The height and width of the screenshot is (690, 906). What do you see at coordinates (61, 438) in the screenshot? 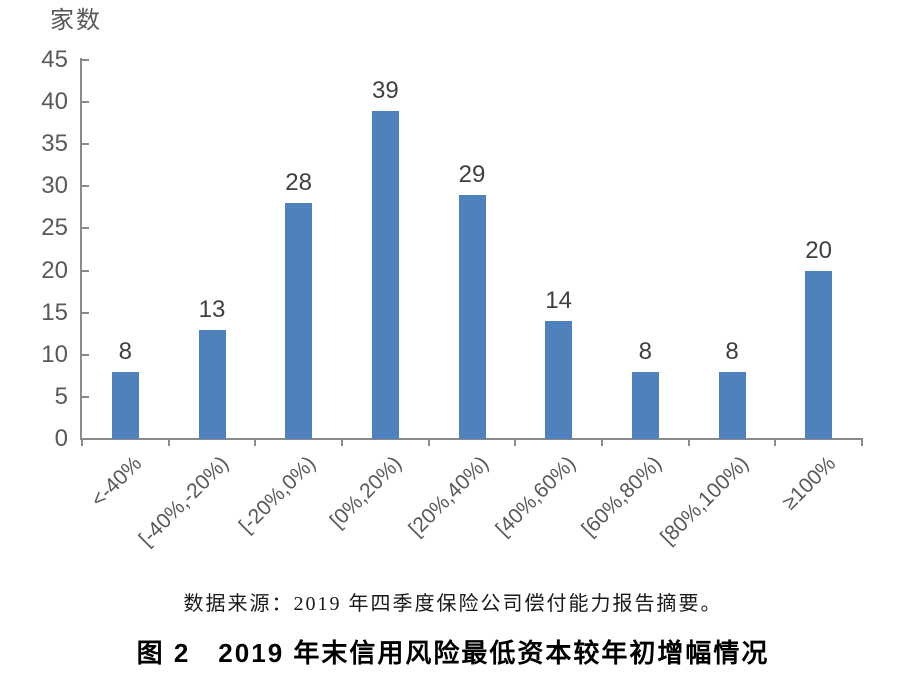
I see `y-tick-label: 0` at bounding box center [61, 438].